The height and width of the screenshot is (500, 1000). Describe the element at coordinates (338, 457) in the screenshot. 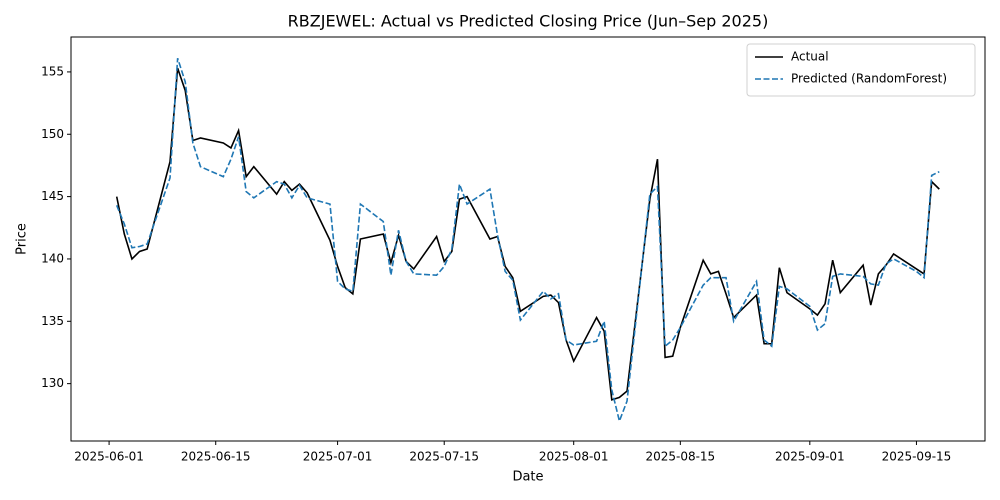

I see `x-tick-label: 2025-07-01` at that location.